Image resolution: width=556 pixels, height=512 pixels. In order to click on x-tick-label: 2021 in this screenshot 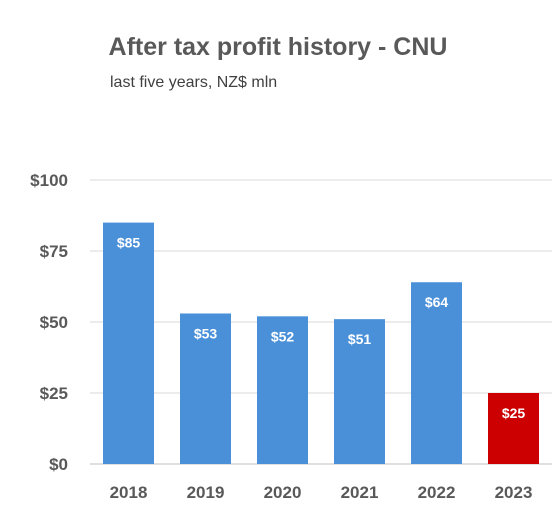, I will do `click(360, 492)`.